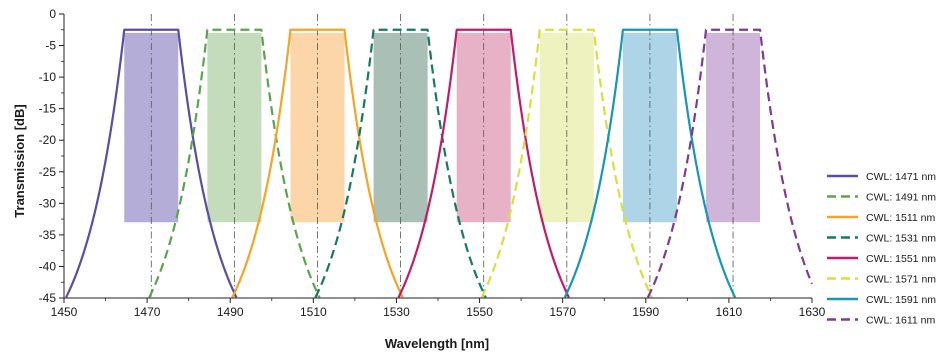  I want to click on legend-label-cwl-1591: CWL: 1591 nm, so click(901, 300).